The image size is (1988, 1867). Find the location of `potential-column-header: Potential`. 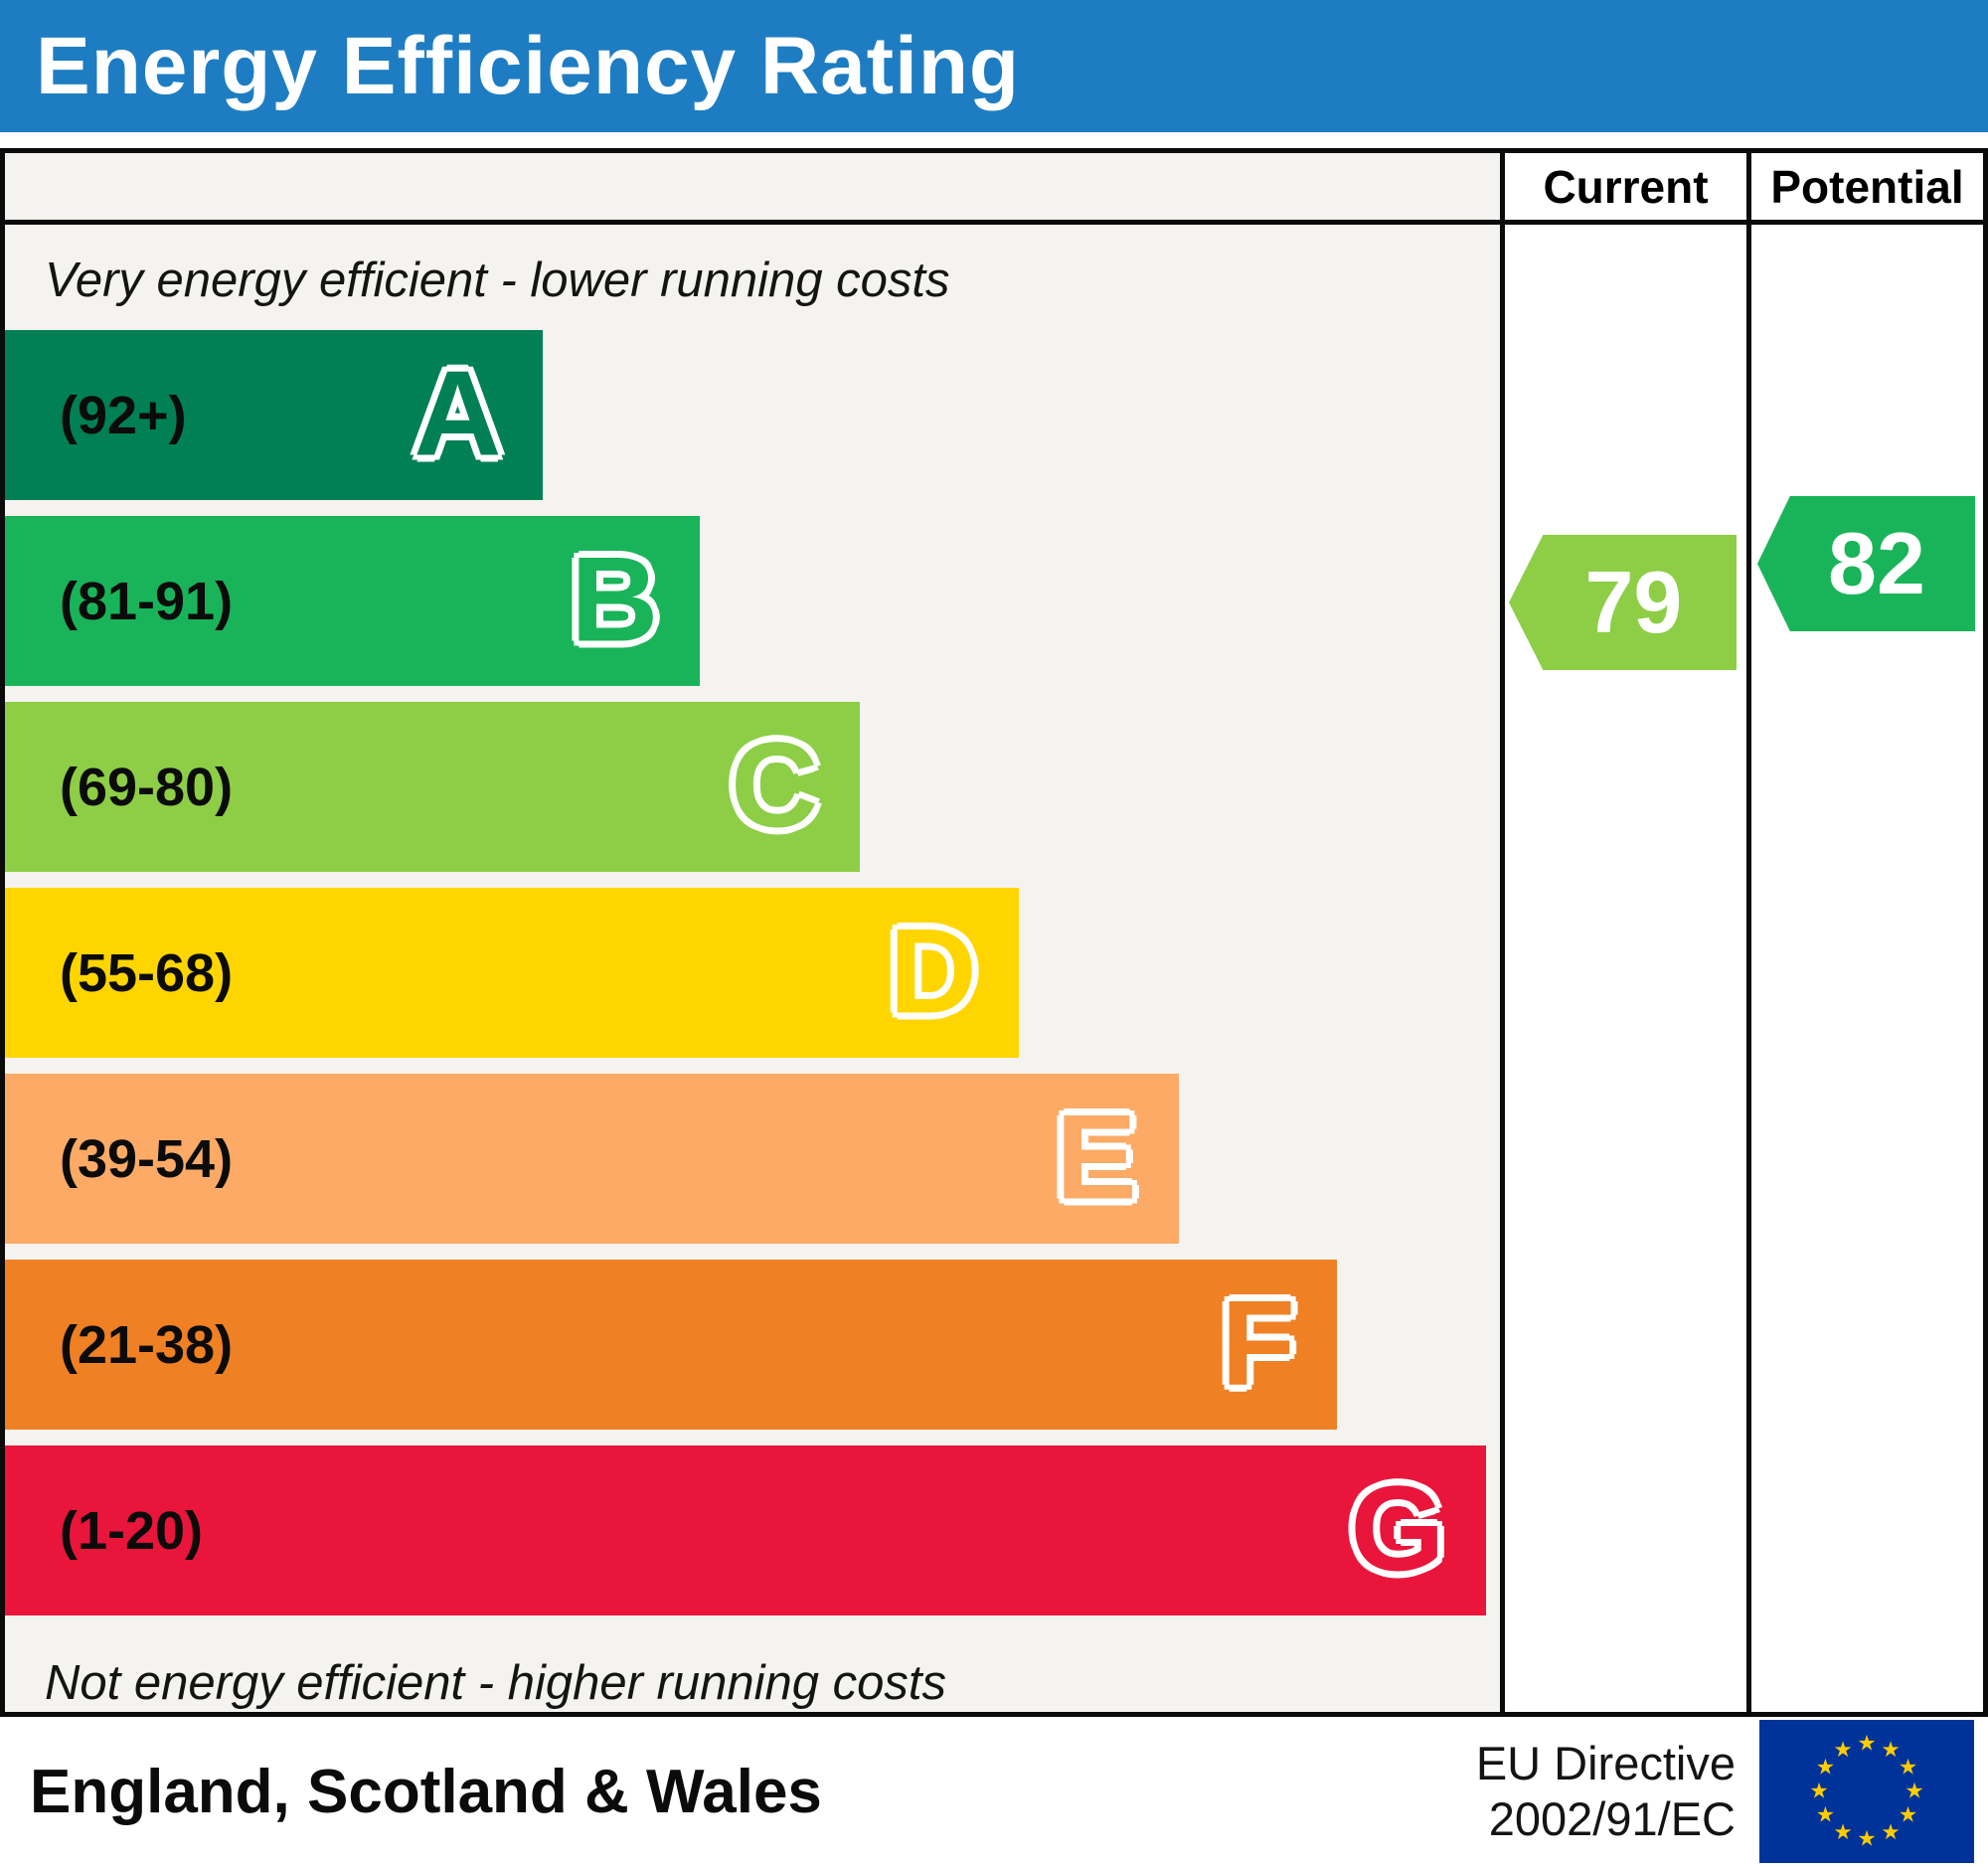

potential-column-header: Potential is located at coordinates (1864, 186).